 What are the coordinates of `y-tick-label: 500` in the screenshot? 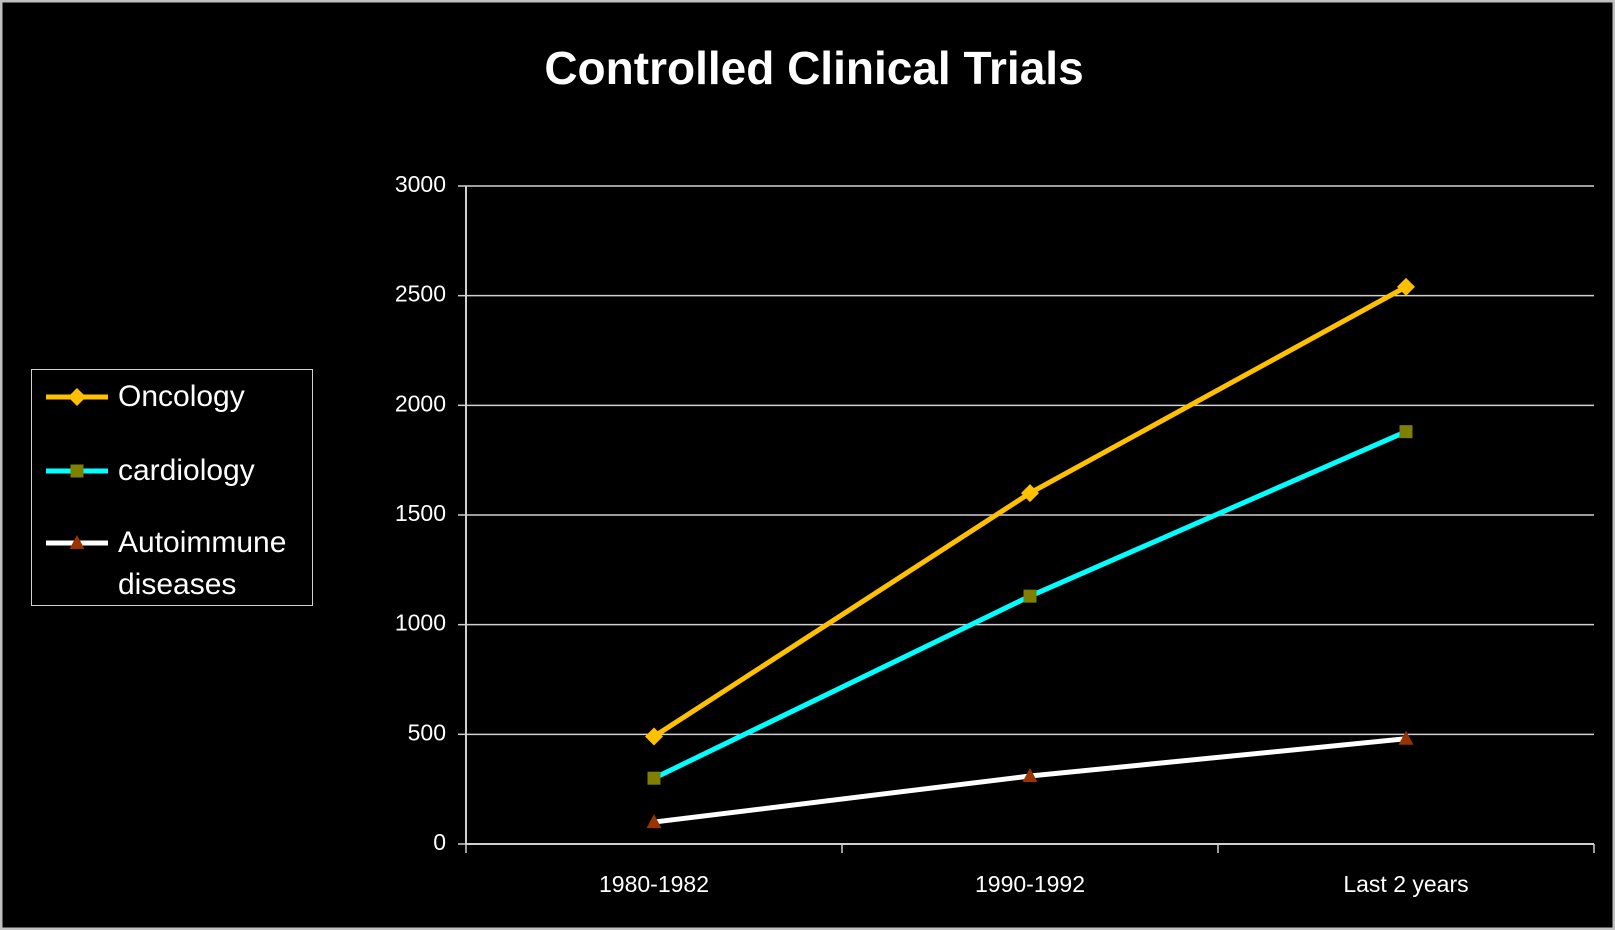 It's located at (427, 732).